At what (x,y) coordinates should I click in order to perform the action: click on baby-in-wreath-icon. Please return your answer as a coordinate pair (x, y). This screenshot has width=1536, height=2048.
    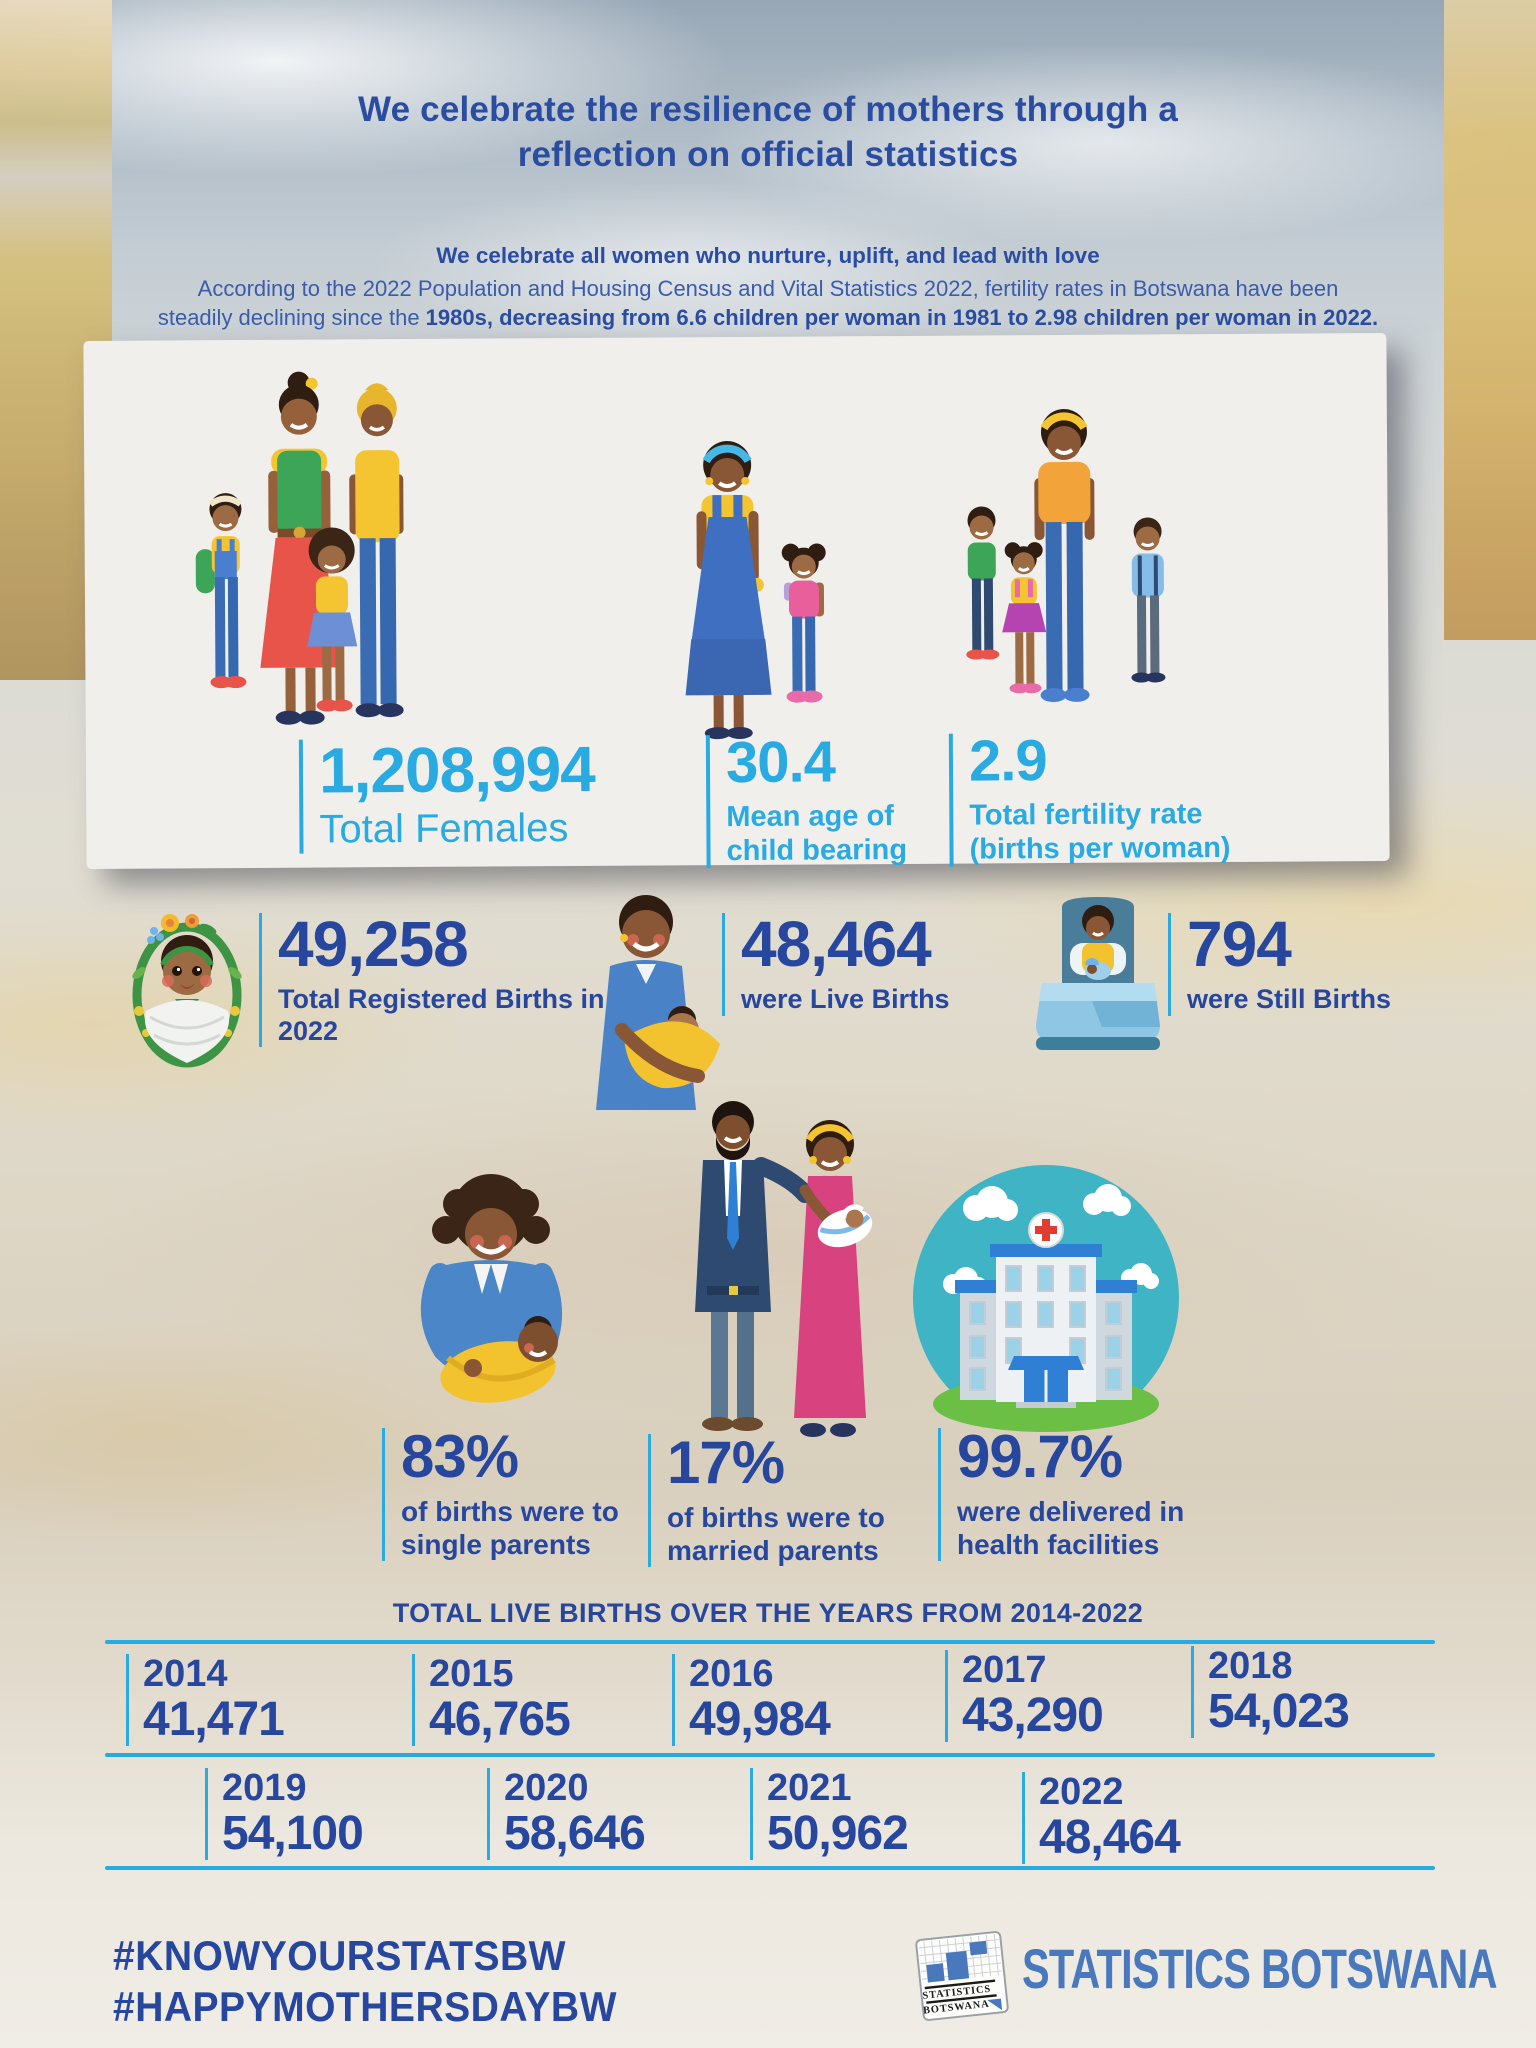
    Looking at the image, I should click on (187, 991).